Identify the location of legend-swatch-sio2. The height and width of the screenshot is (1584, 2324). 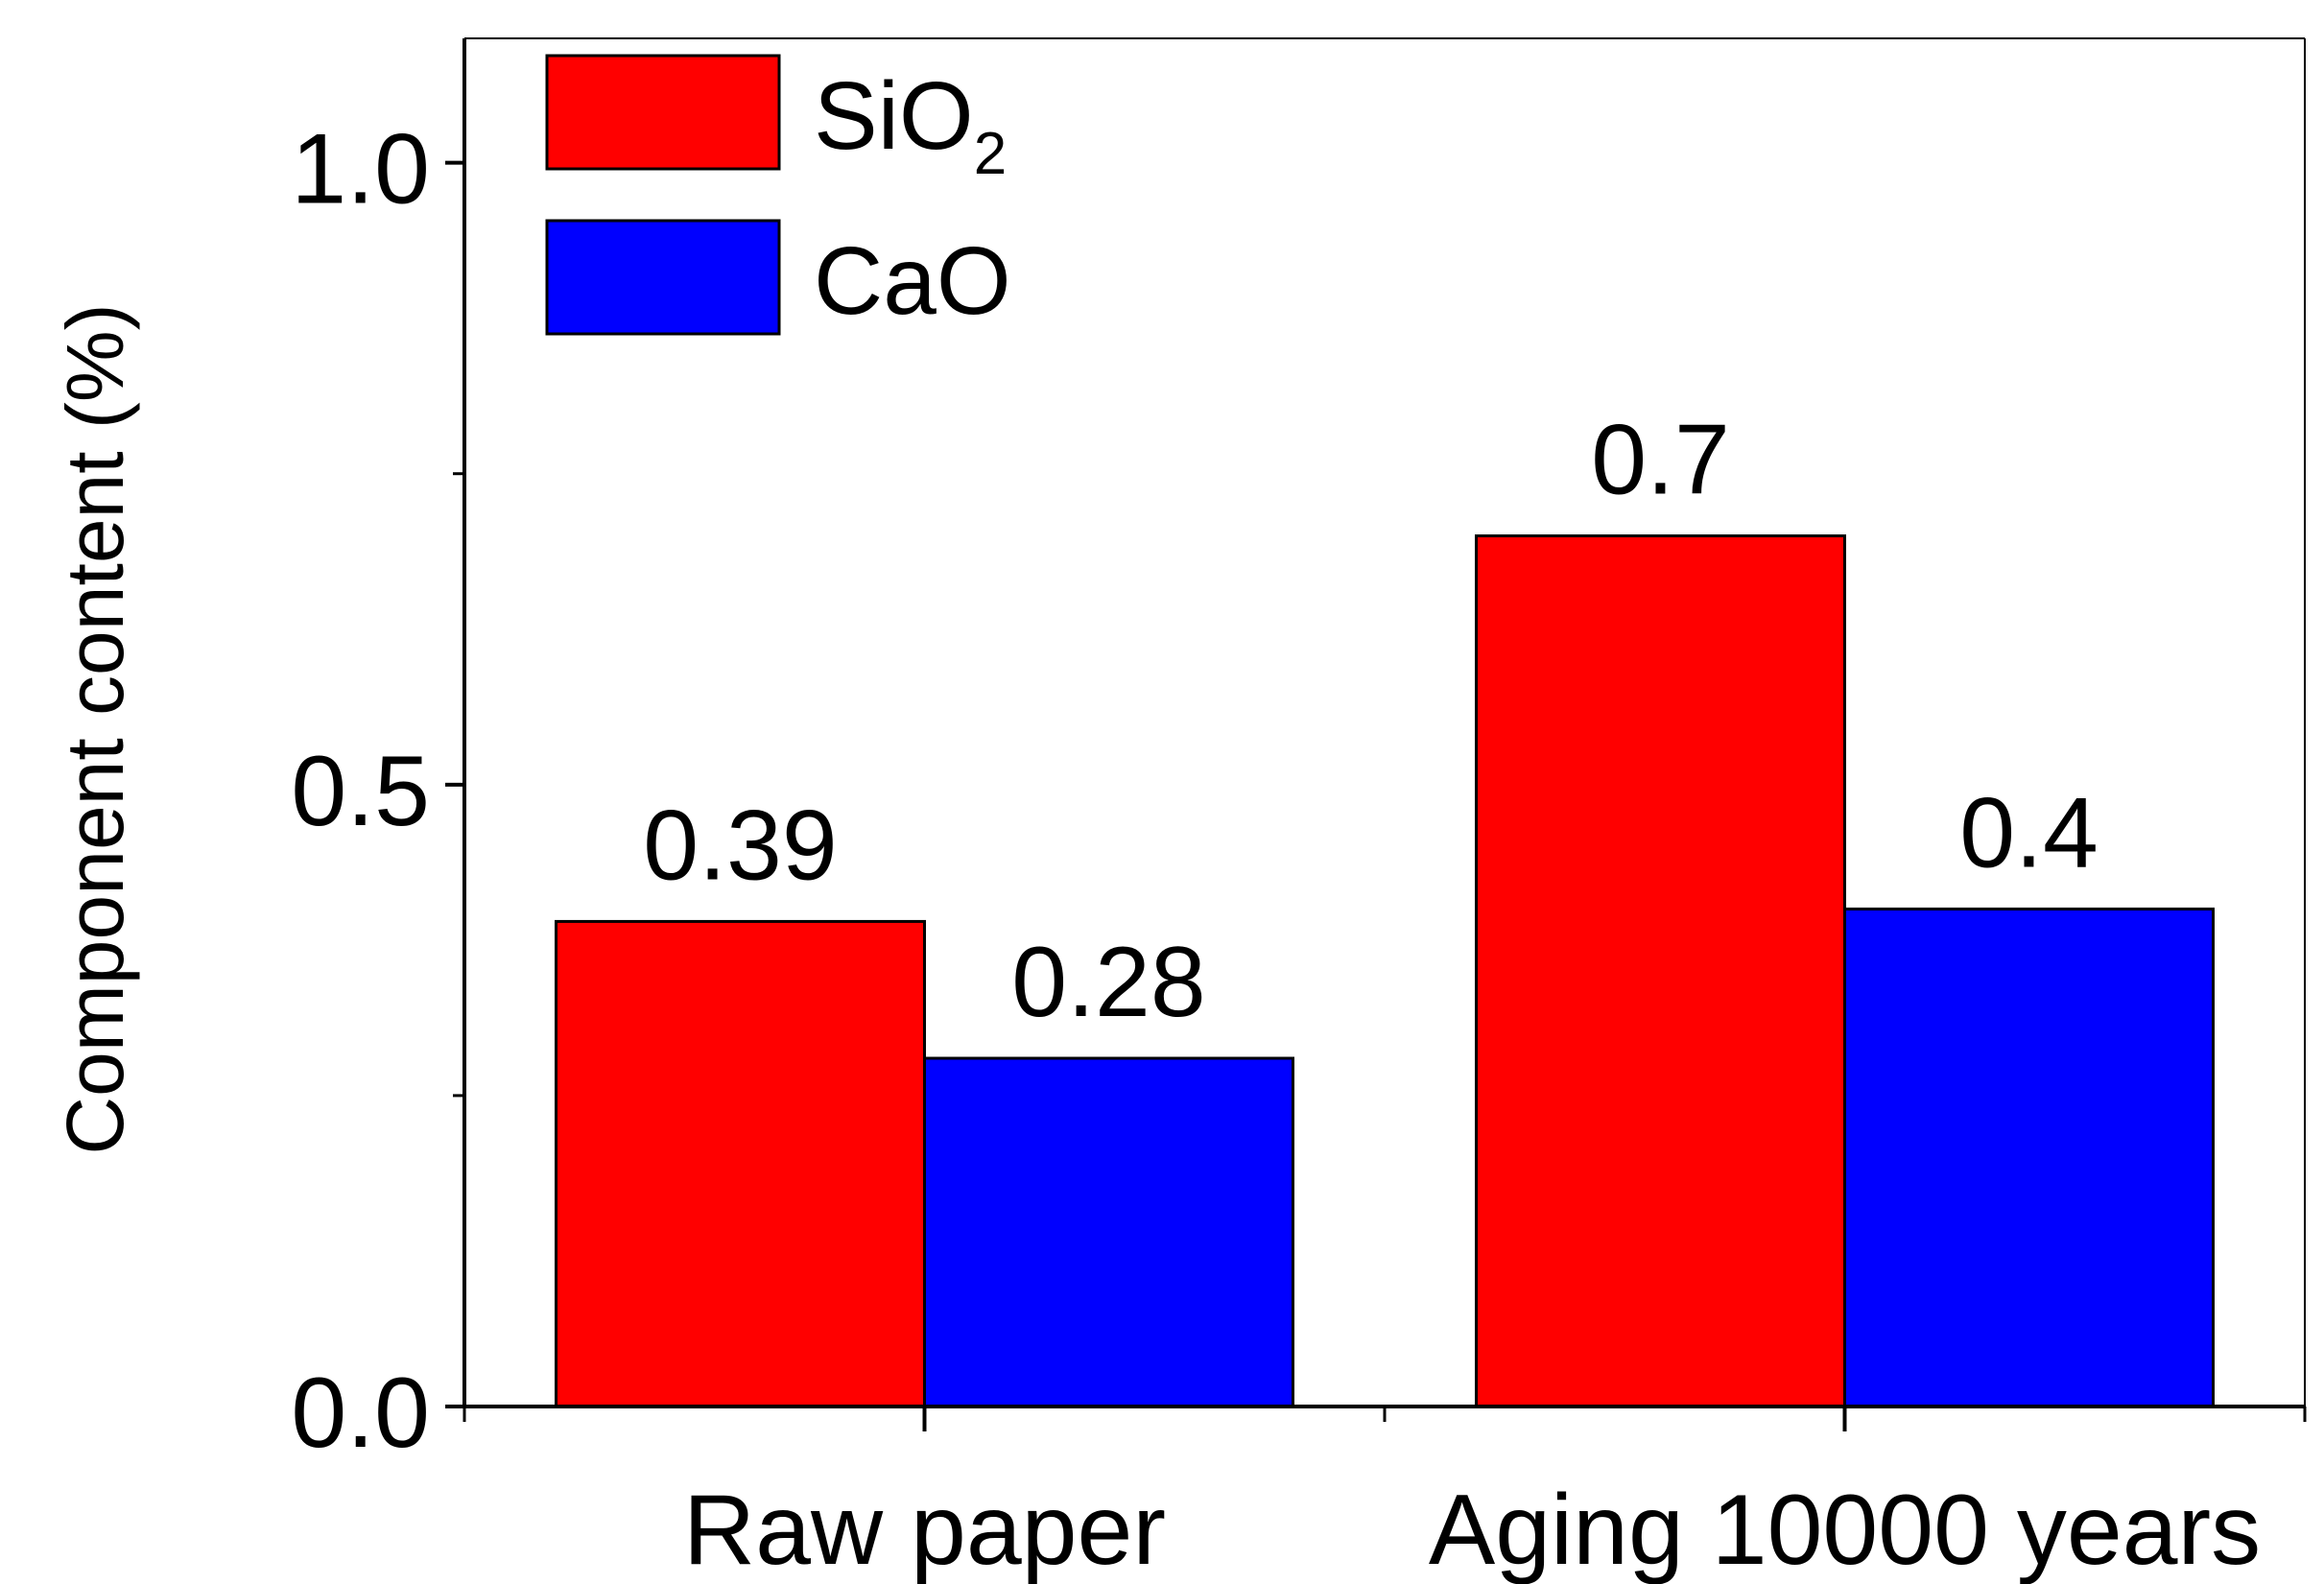
(663, 113).